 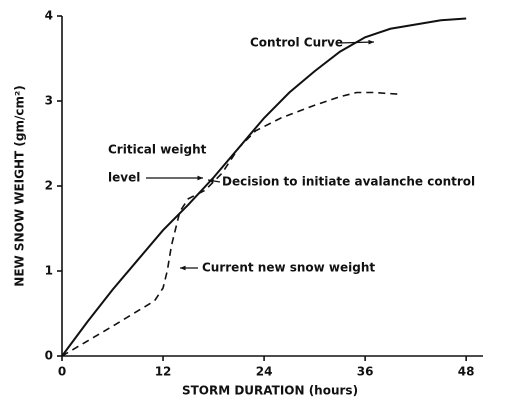 What do you see at coordinates (348, 182) in the screenshot?
I see `annotation: Decision to initiate avalanche control` at bounding box center [348, 182].